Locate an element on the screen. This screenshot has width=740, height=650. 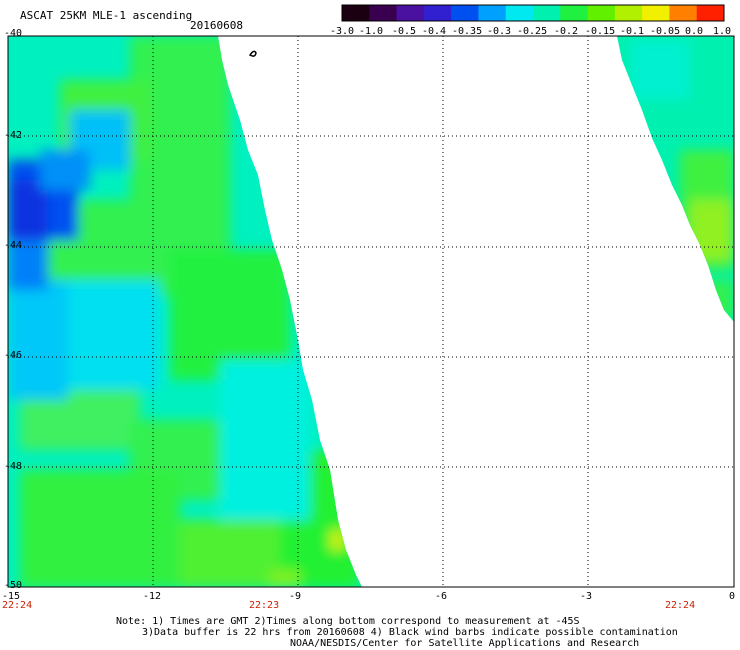
island-mark is located at coordinates (252, 53).